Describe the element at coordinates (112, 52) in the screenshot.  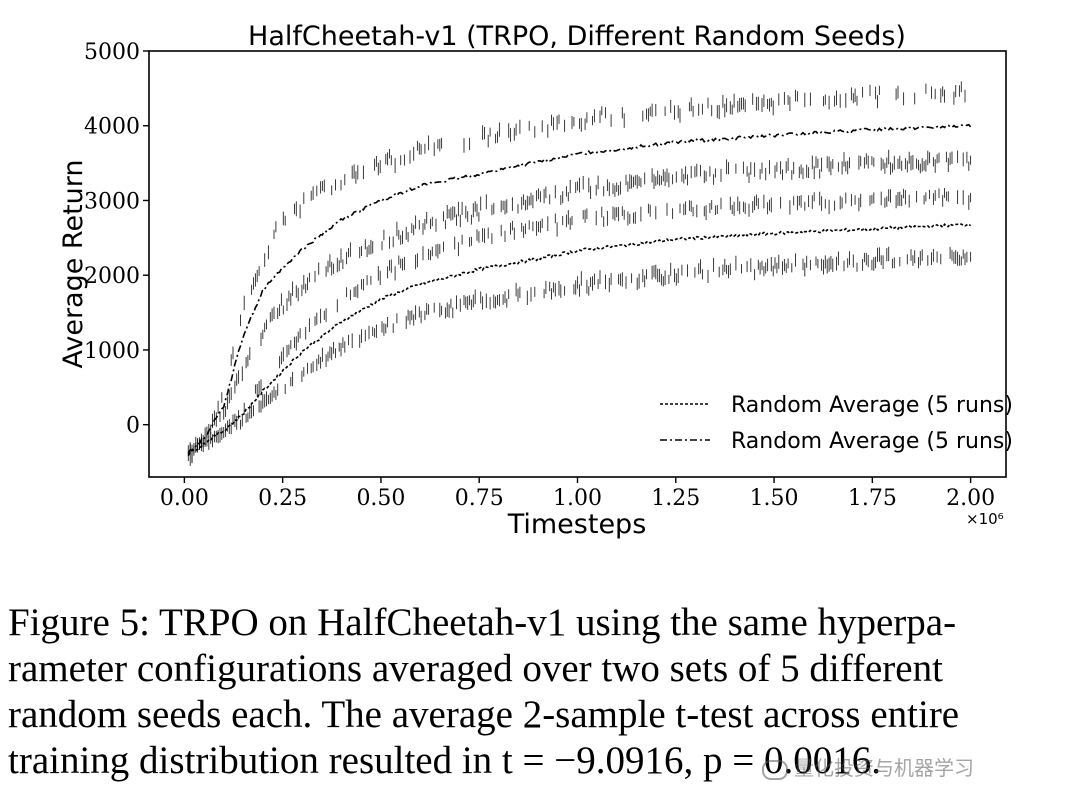
I see `y-tick-label: 5000` at that location.